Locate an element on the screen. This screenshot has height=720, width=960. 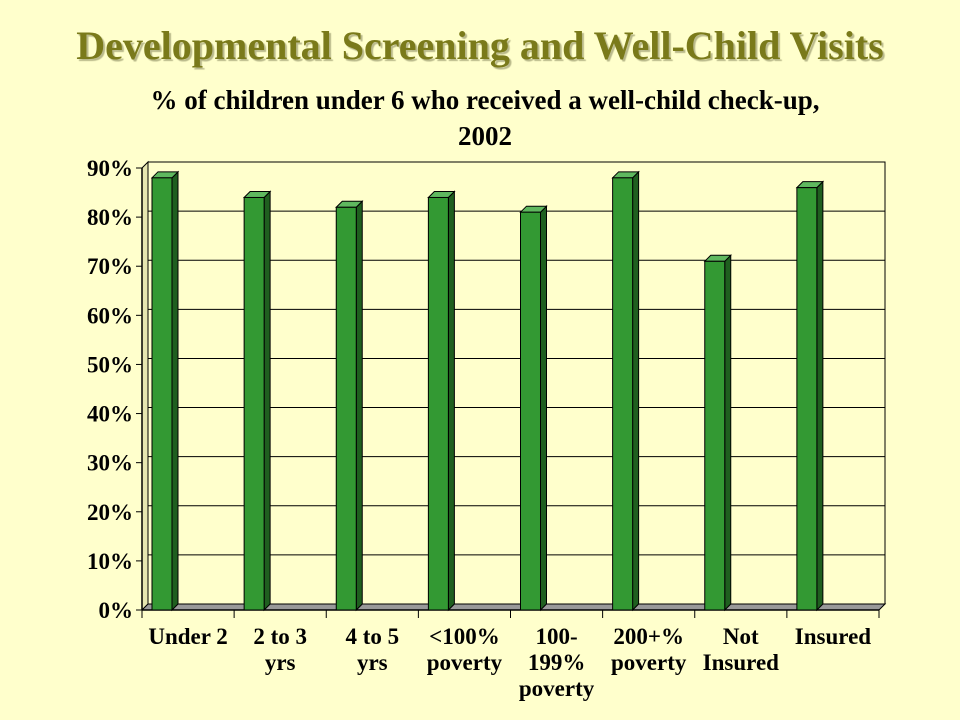
x-category-label: 199% is located at coordinates (557, 662).